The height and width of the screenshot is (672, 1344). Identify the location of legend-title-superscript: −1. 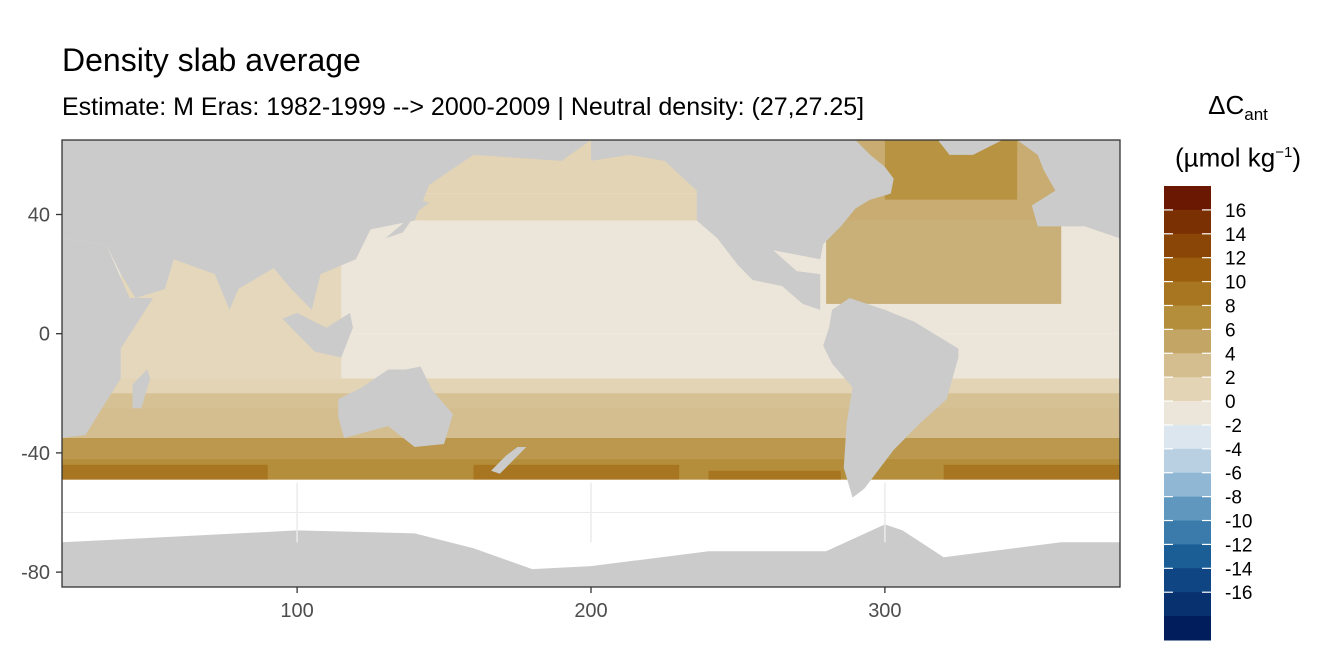
(1284, 152).